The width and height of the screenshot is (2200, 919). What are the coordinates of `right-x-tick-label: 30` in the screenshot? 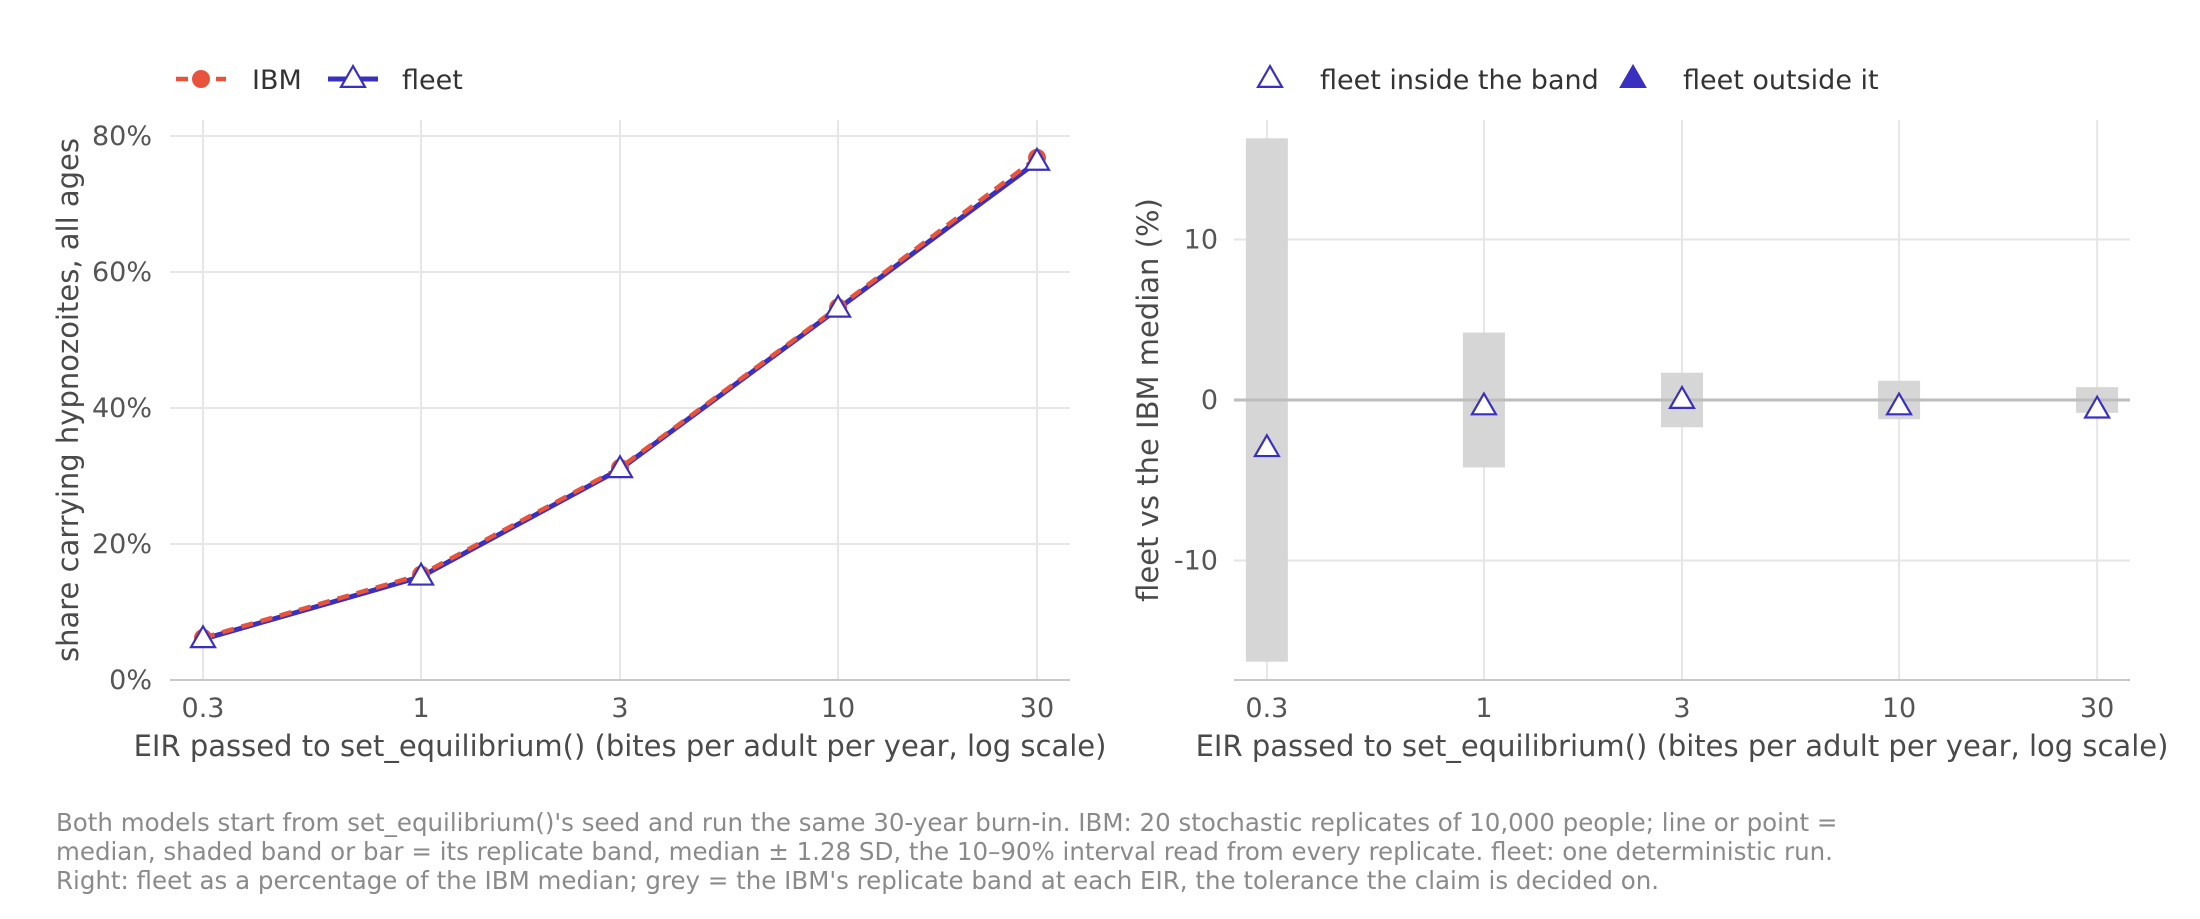 It's located at (2097, 708).